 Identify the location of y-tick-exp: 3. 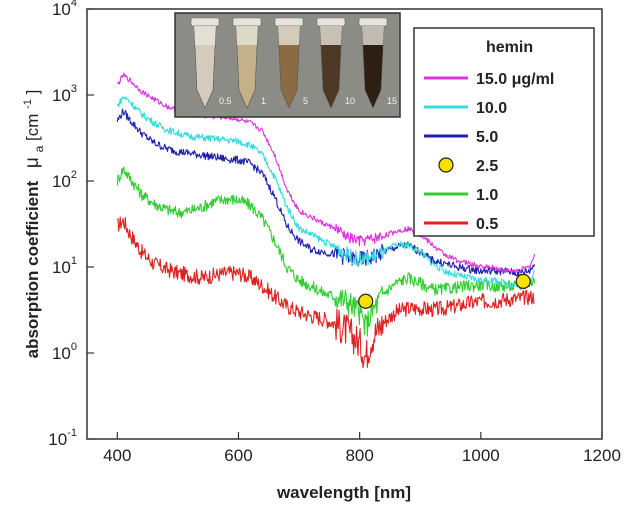
(74, 89).